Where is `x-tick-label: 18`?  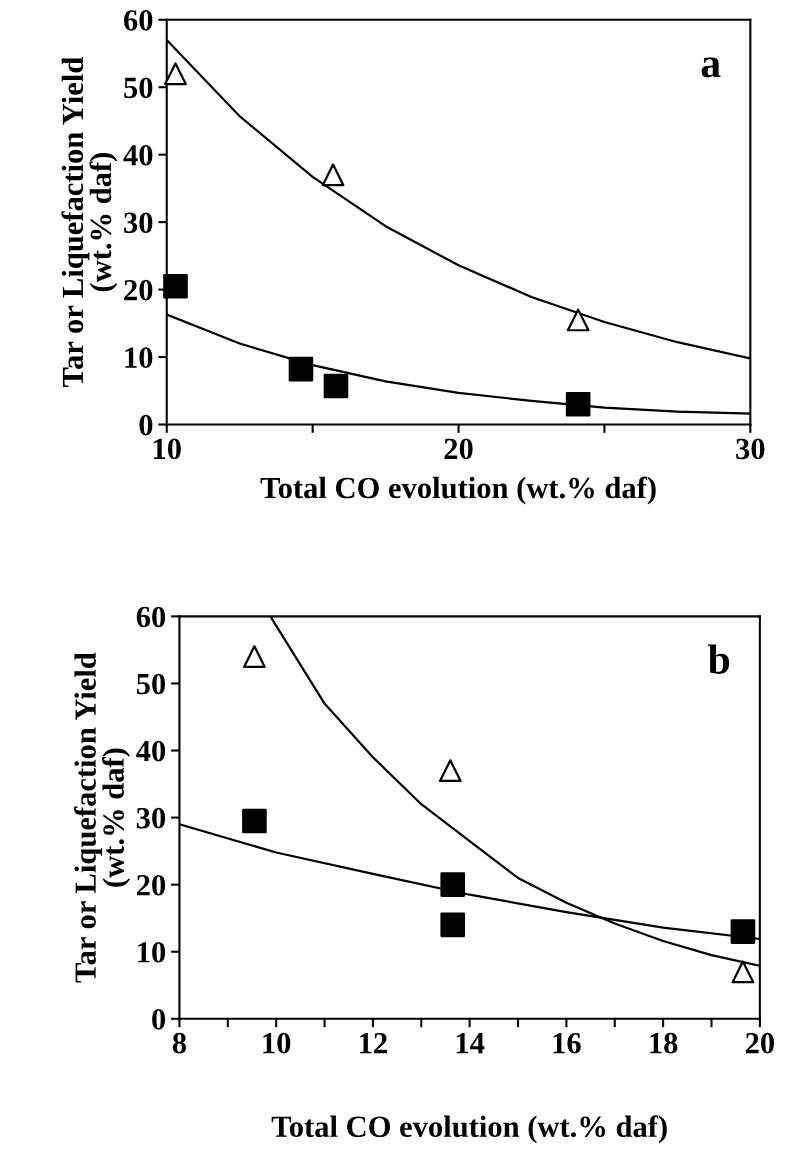
x-tick-label: 18 is located at coordinates (664, 1043).